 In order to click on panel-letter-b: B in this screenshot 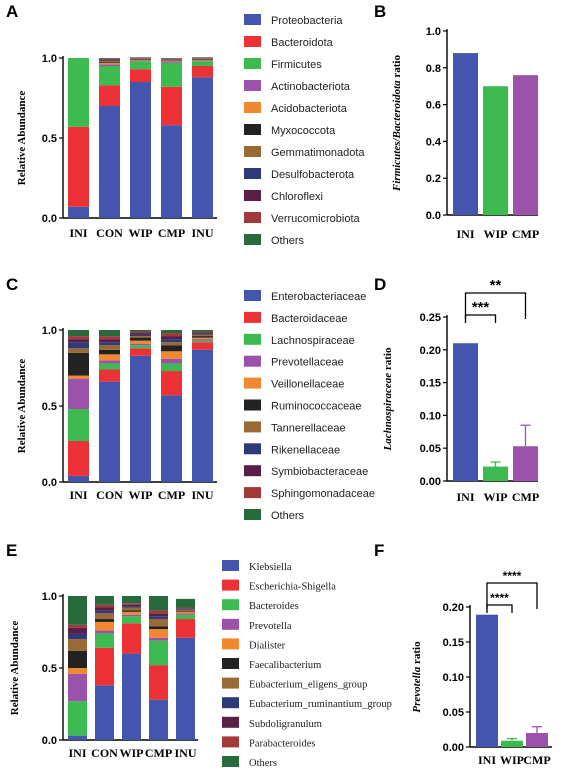, I will do `click(380, 11)`.